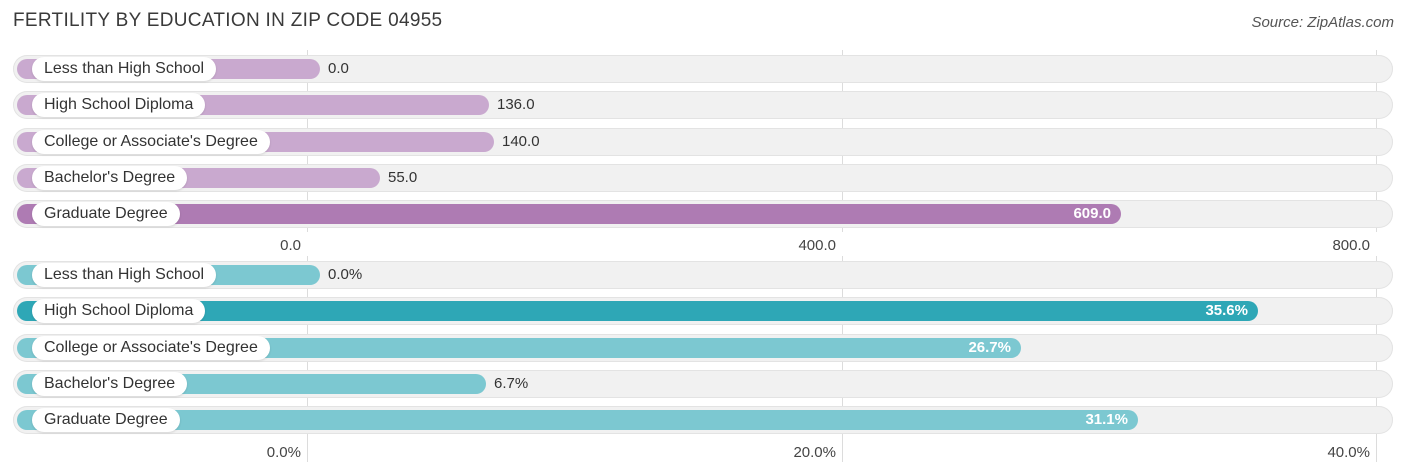 The width and height of the screenshot is (1406, 475). What do you see at coordinates (1348, 452) in the screenshot?
I see `axis-tick-label: 40.0%` at bounding box center [1348, 452].